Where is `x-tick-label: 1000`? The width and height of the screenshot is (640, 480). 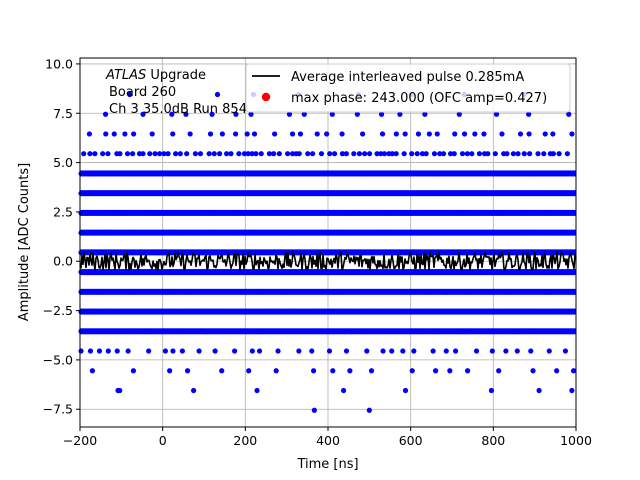
x-tick-label: 1000 is located at coordinates (576, 440).